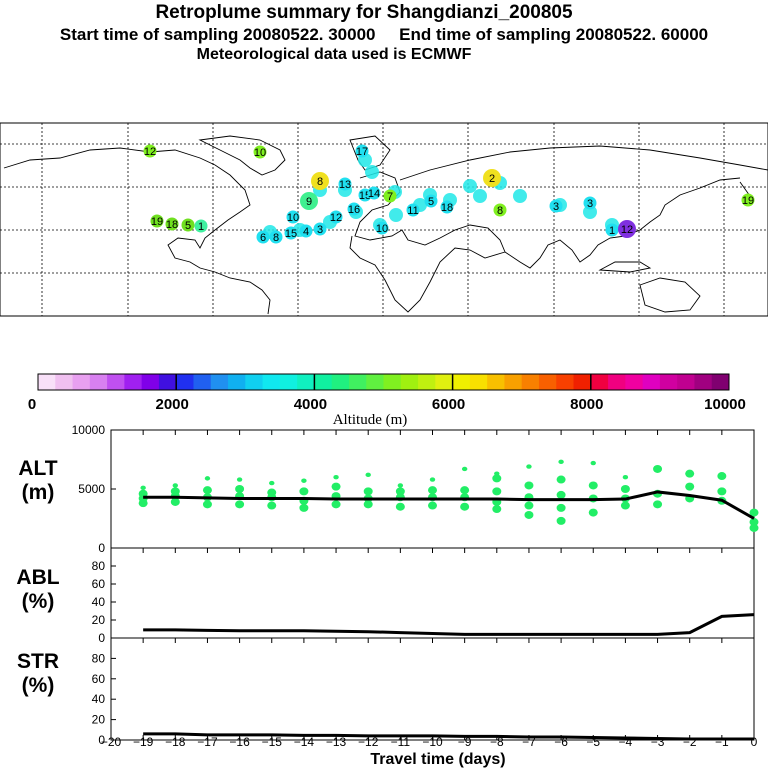 The image size is (768, 768). What do you see at coordinates (387, 393) in the screenshot?
I see `colorbar-ticks: 0 2000 4000 6000 8000 10000` at bounding box center [387, 393].